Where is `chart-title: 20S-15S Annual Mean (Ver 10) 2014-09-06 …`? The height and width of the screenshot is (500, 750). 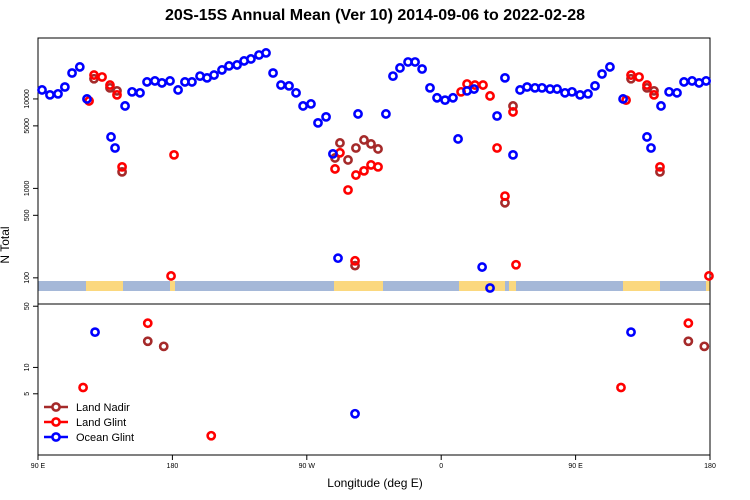
chart-title: 20S-15S Annual Mean (Ver 10) 2014-09-06 … is located at coordinates (375, 15).